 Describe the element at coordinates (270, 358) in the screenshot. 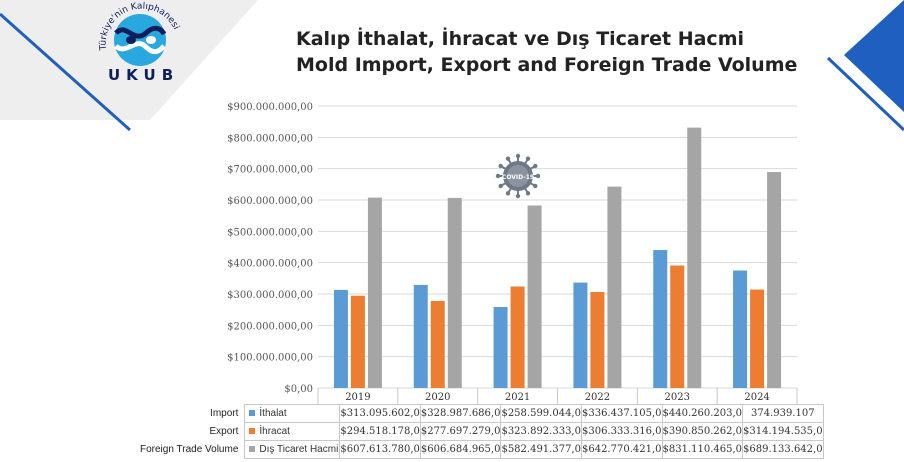

I see `y-tick-label: $100.000.000,00` at that location.